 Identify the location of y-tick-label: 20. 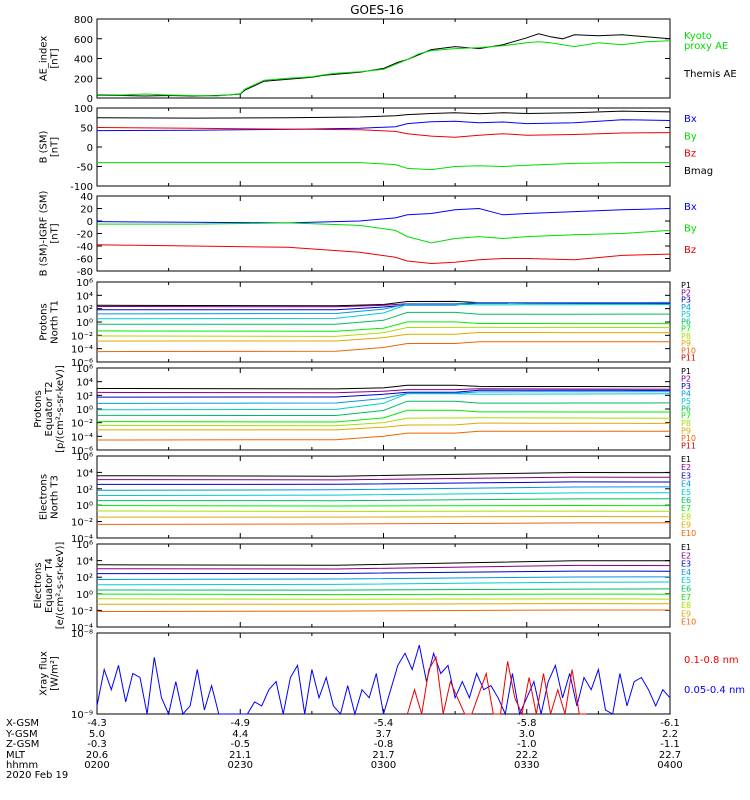
(86, 210).